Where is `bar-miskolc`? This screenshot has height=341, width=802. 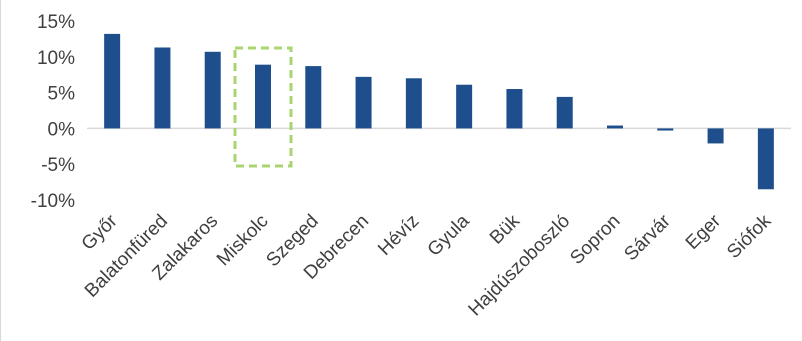
bar-miskolc is located at coordinates (263, 96).